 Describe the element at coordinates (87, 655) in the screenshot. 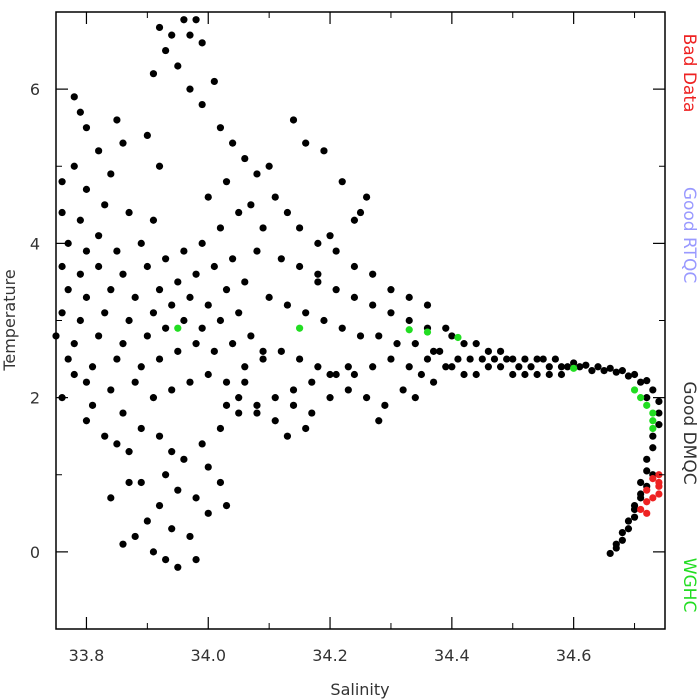

I see `x-tick-label: 33.8` at that location.